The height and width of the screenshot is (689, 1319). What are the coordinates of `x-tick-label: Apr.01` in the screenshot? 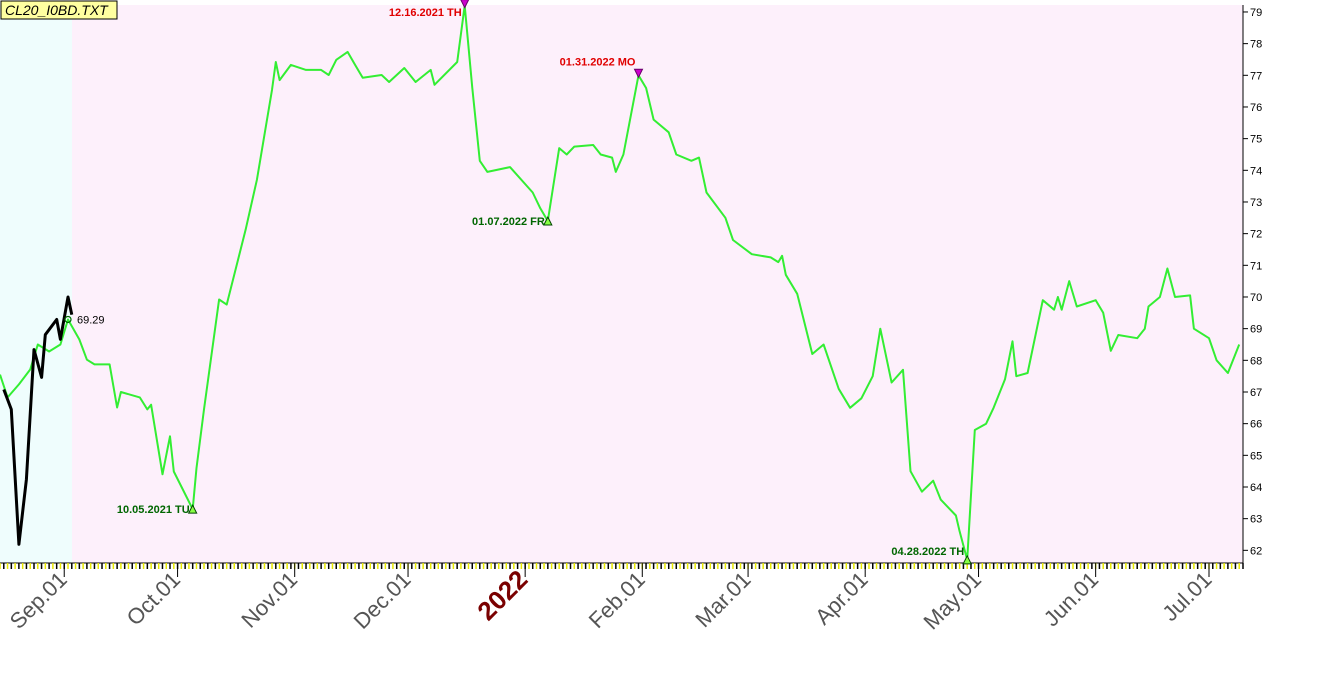 It's located at (841, 598).